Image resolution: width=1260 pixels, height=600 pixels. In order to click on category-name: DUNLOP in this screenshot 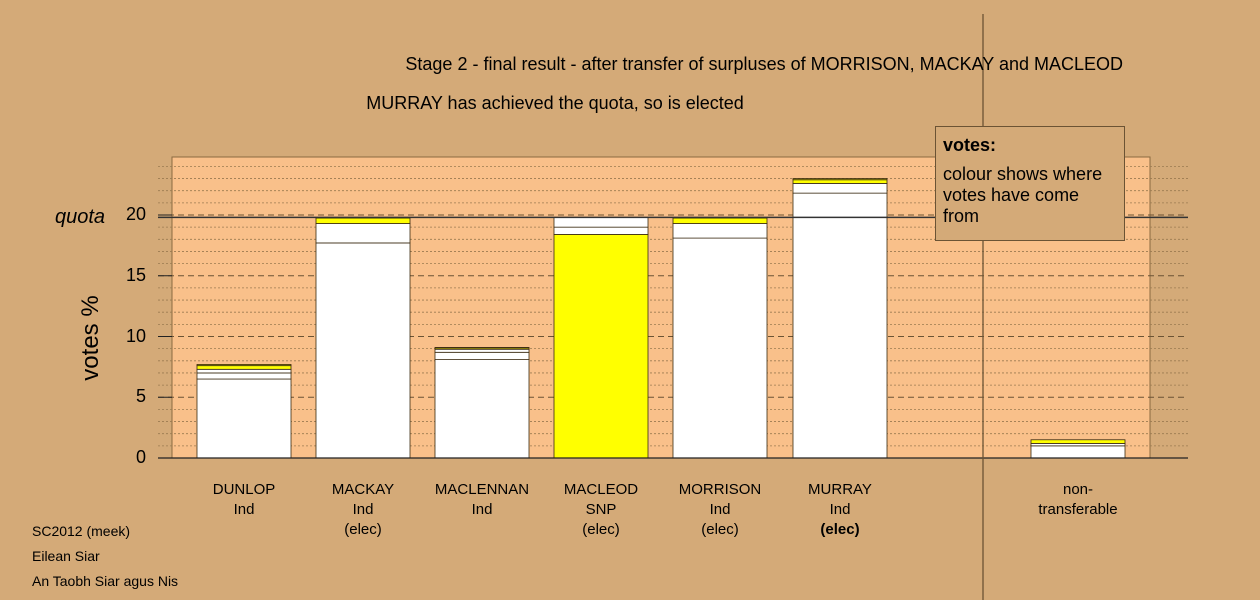, I will do `click(244, 489)`.